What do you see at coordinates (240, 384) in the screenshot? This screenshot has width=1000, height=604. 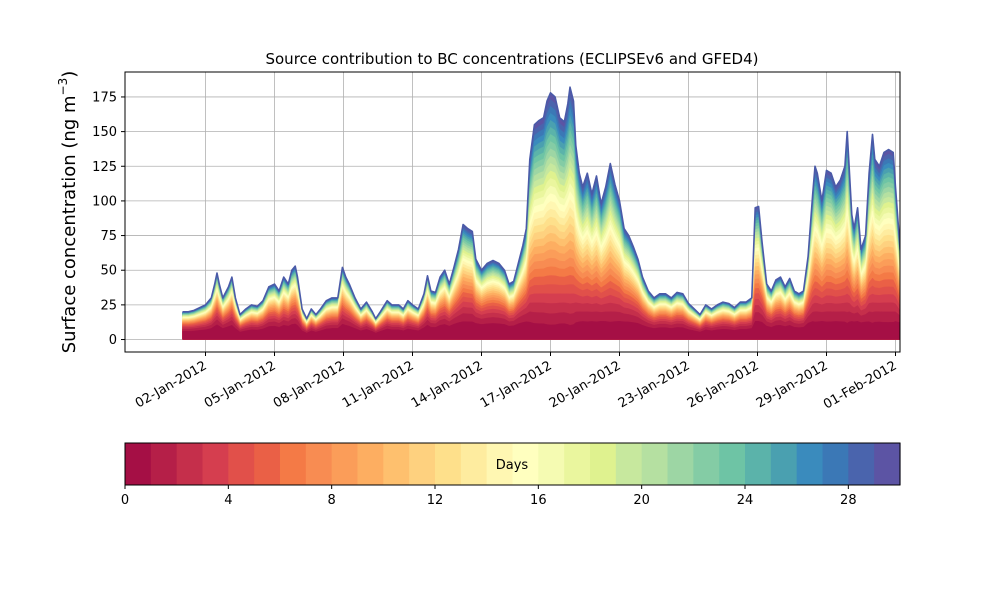 I see `x-tick-label: 05-Jan-2012` at bounding box center [240, 384].